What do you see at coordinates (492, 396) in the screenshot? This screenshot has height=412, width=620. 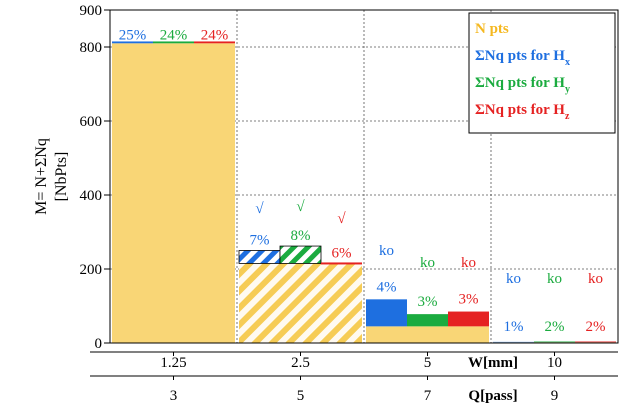 I see `x-axis-2-title: Q[pass]` at bounding box center [492, 396].